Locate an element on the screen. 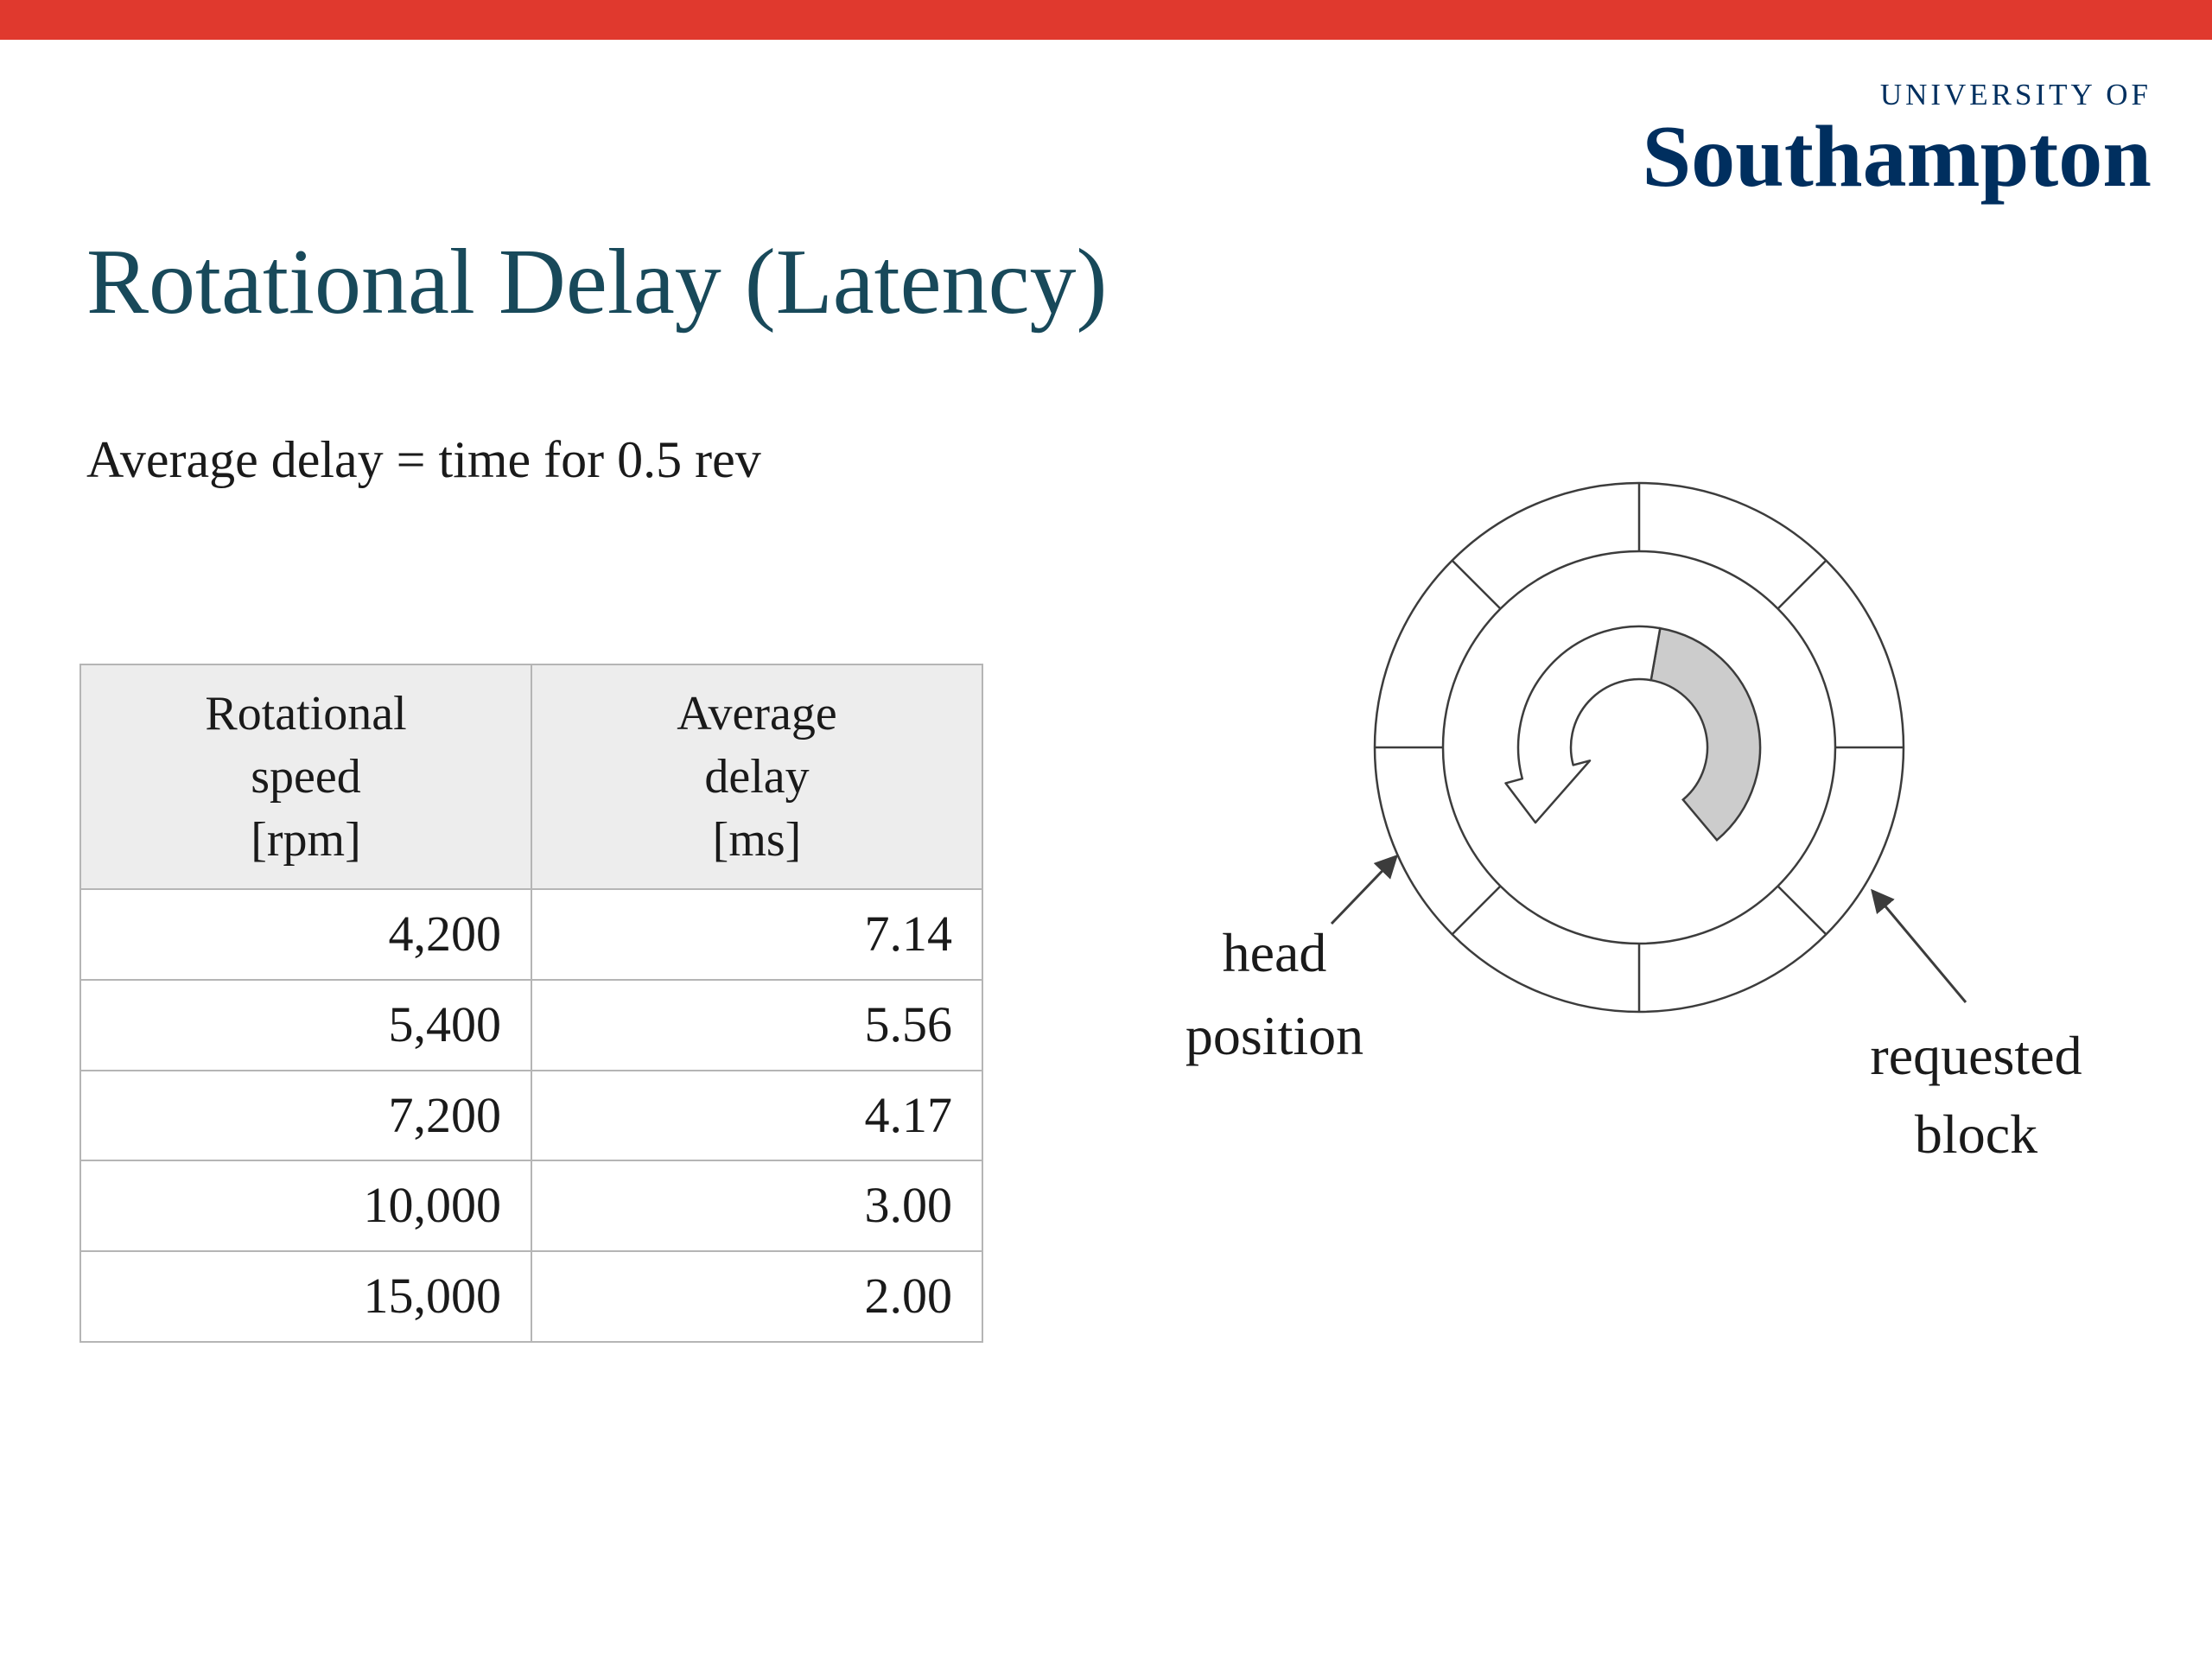 The image size is (2212, 1659). disk-inner-circle is located at coordinates (1639, 747).